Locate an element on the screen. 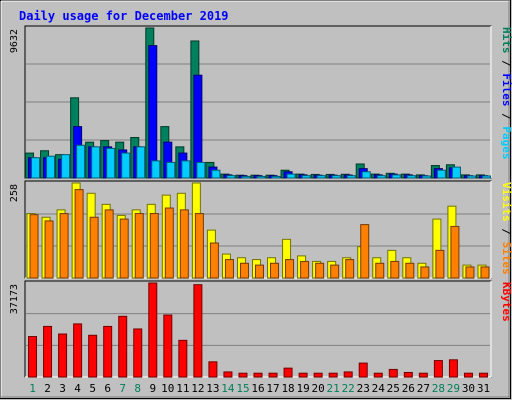  day-label-12: 12 is located at coordinates (197, 388).